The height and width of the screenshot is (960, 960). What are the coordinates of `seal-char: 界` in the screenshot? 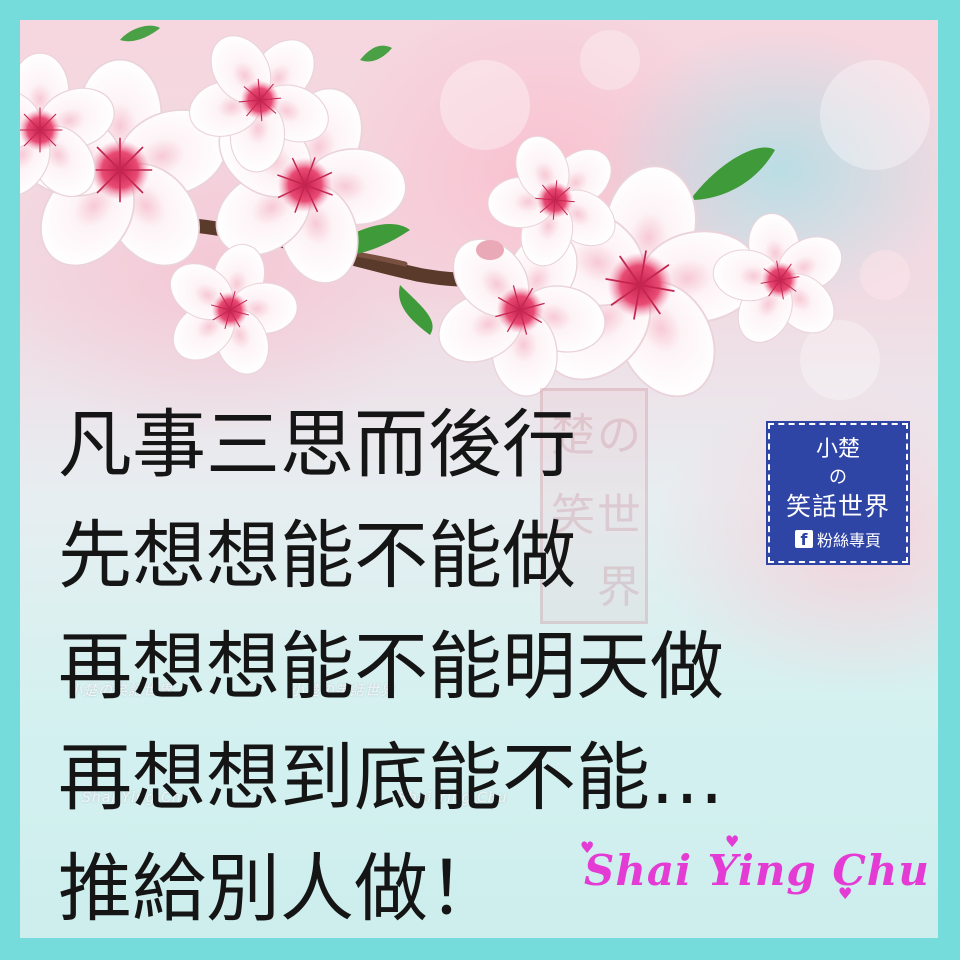 It's located at (619, 587).